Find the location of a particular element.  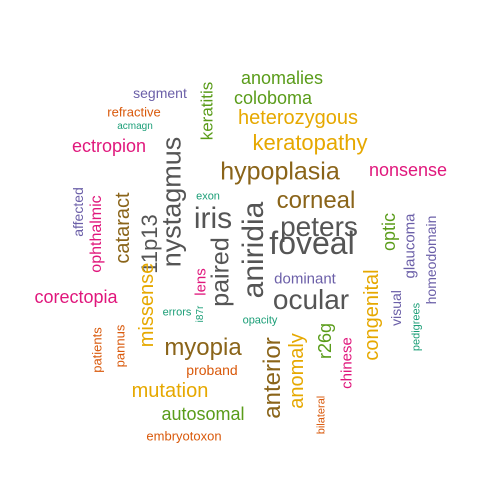

word: peters is located at coordinates (319, 226).